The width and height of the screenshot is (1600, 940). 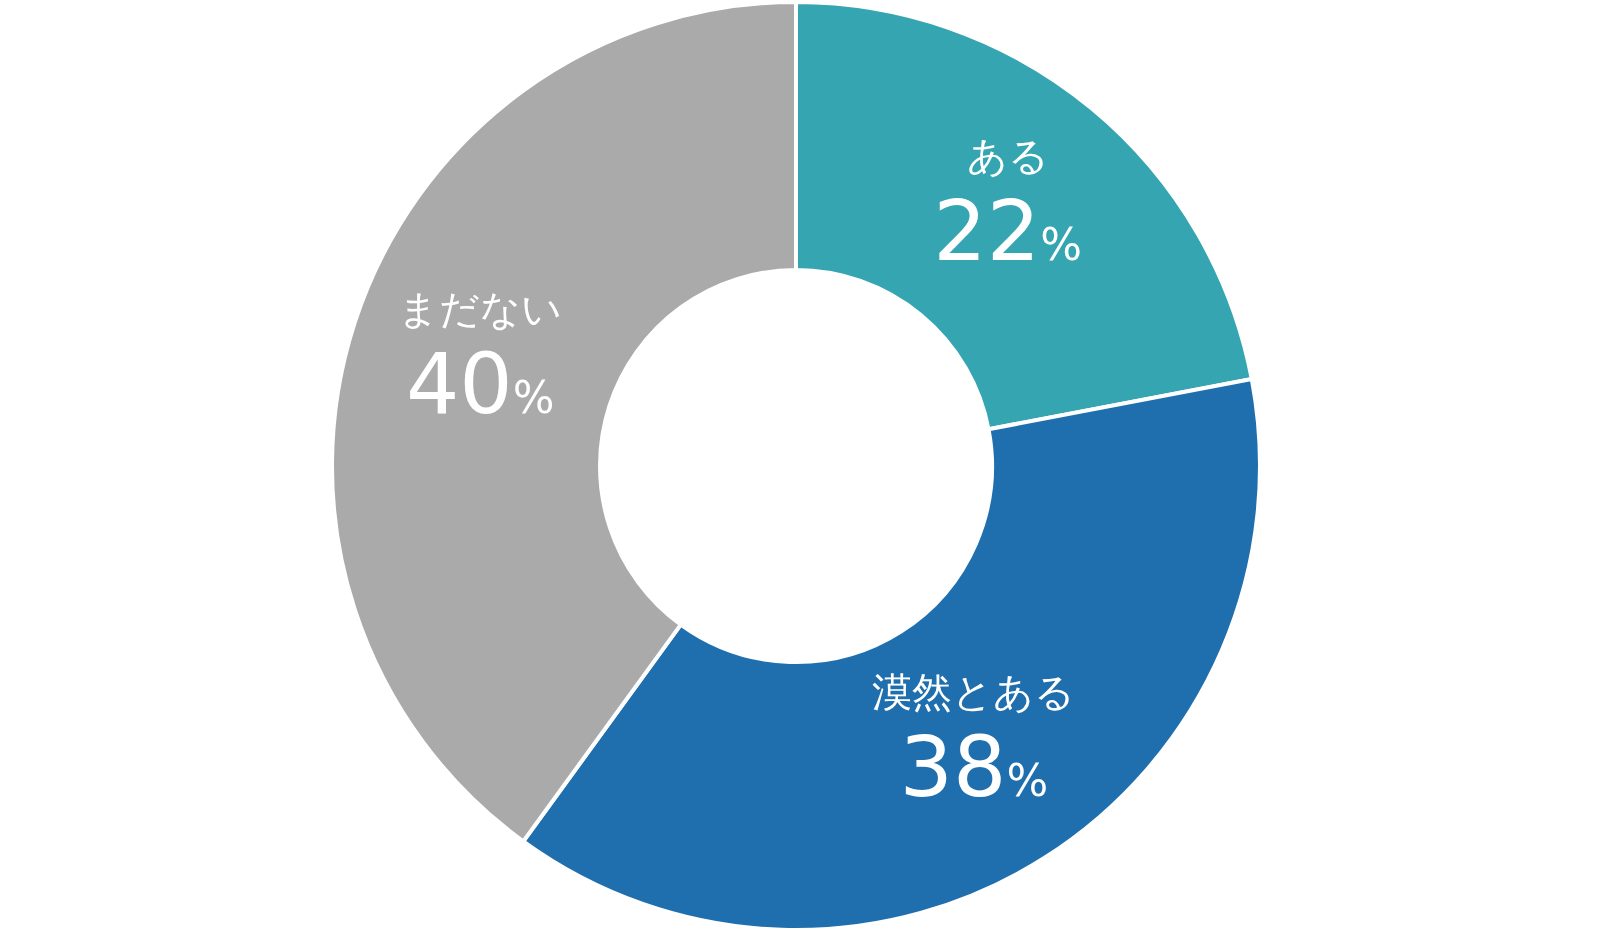 I want to click on data-label: 40%, so click(x=480, y=384).